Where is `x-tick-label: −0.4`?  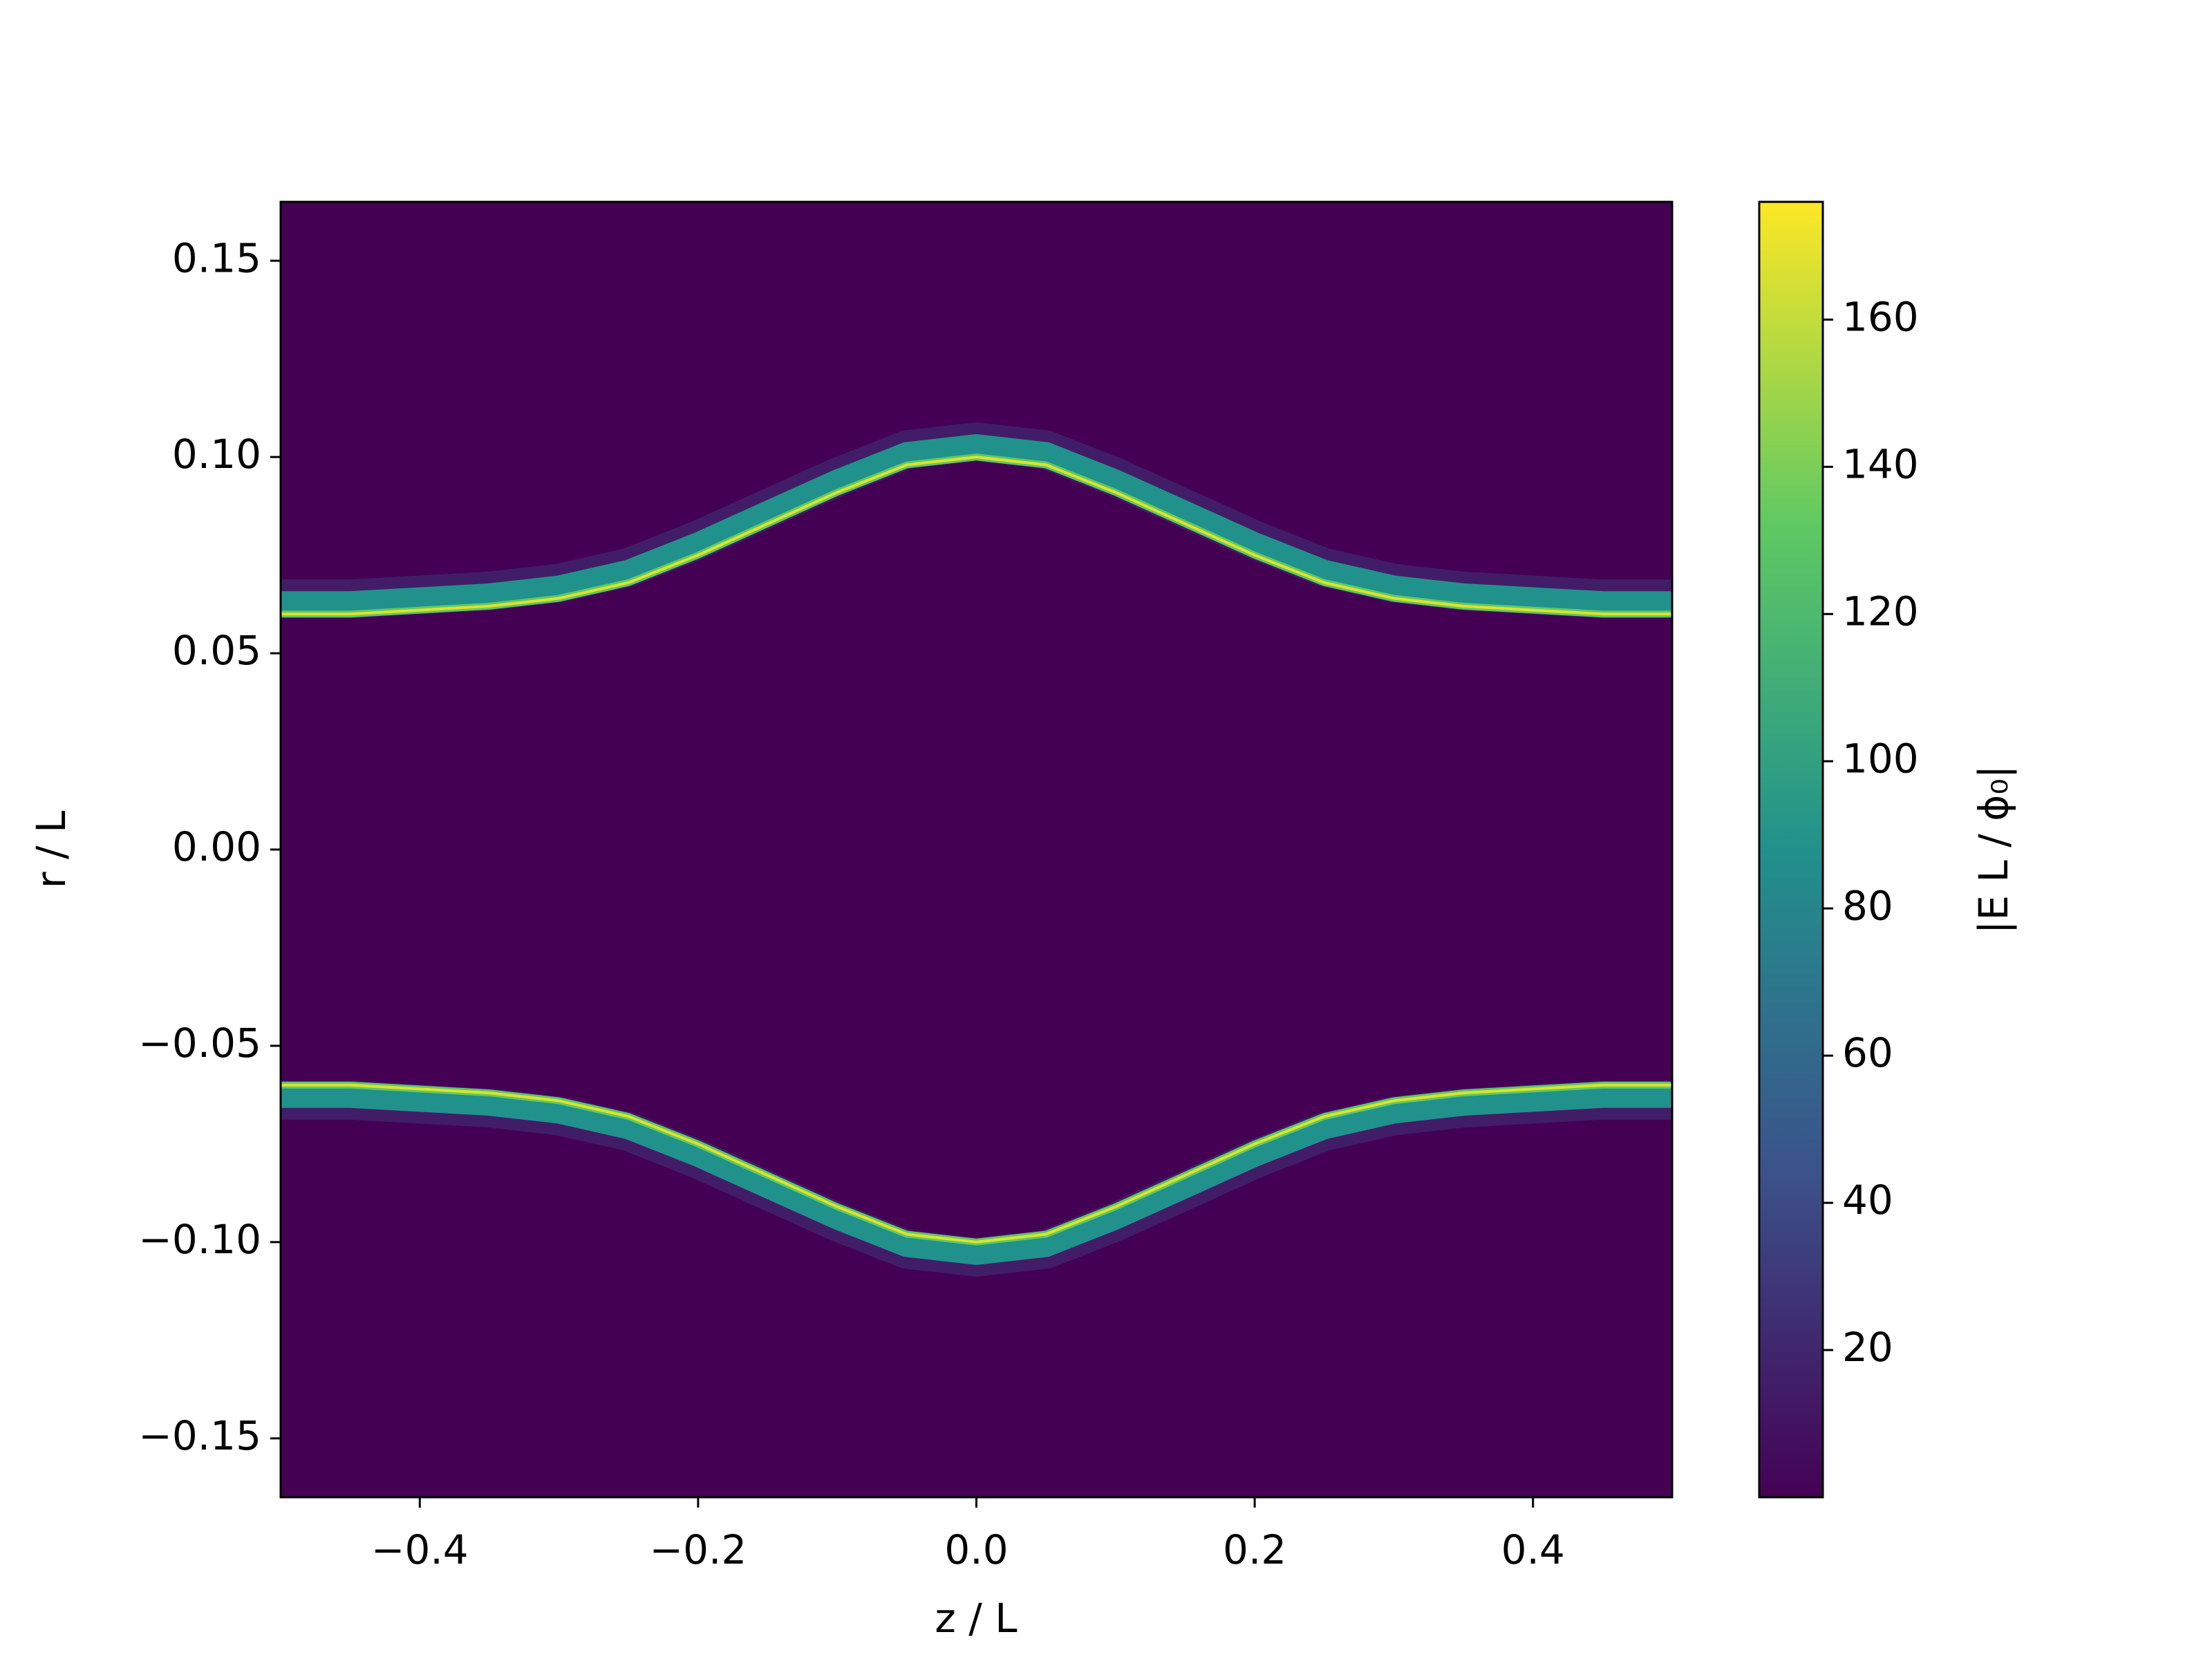 x-tick-label: −0.4 is located at coordinates (420, 1549).